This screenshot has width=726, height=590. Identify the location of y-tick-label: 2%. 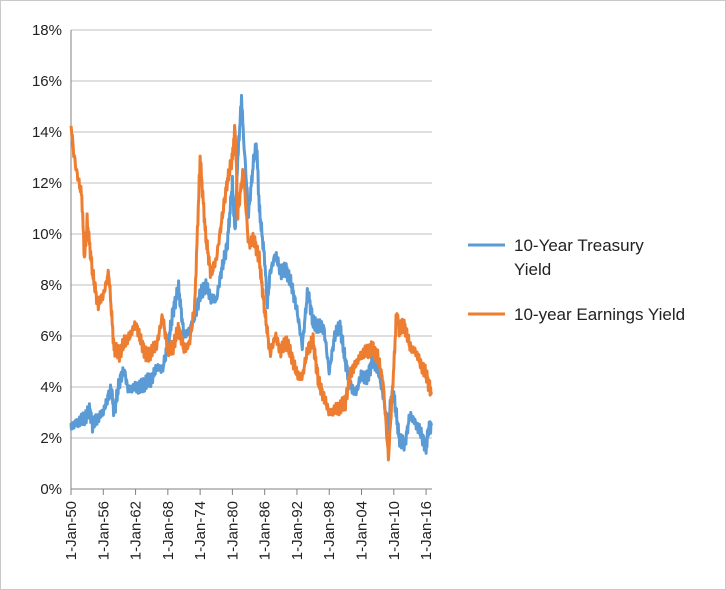
(51, 438).